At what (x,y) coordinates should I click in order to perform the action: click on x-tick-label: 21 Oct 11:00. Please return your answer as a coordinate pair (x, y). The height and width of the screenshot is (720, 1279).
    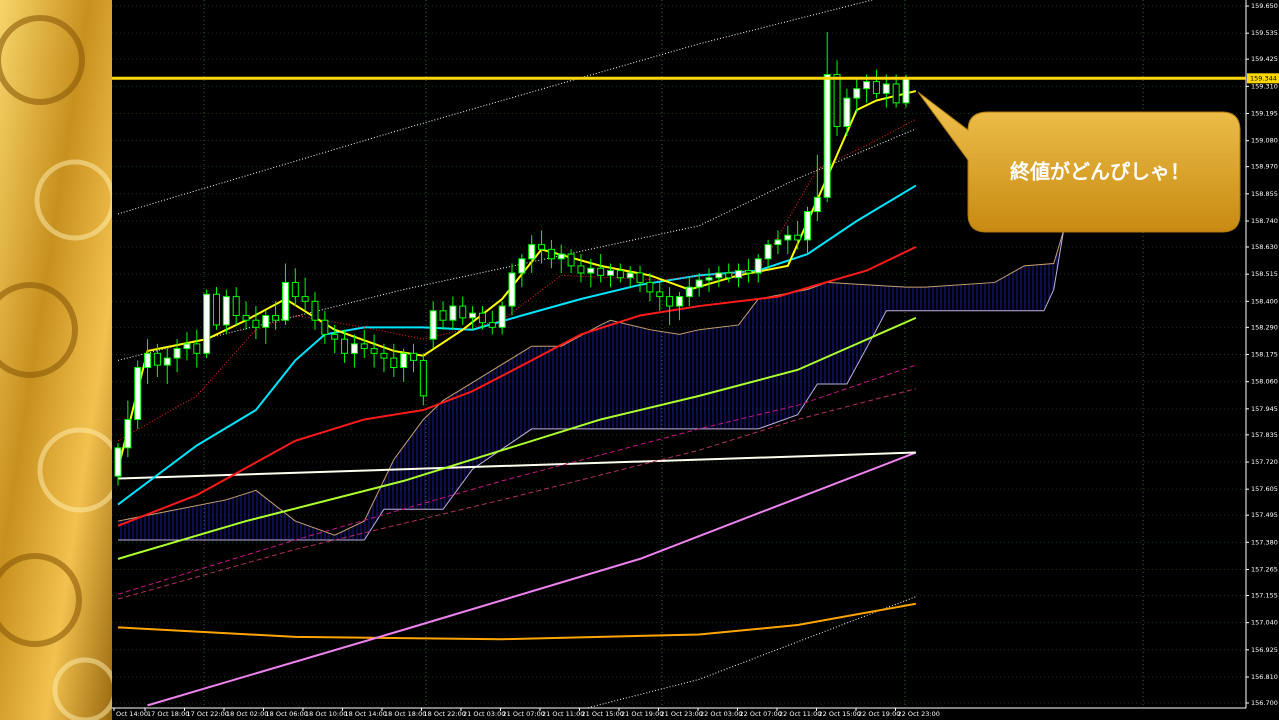
    Looking at the image, I should click on (563, 714).